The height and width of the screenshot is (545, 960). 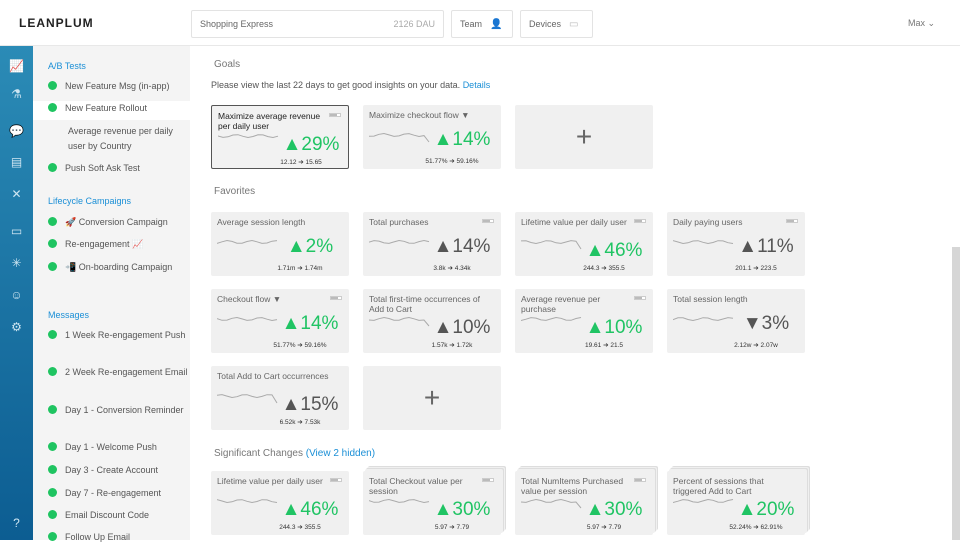 I want to click on icon-rail: 📈 ⚗ 💬 ▤ ✕ ▭ ✳ ☺ ⚙?, so click(x=16, y=293).